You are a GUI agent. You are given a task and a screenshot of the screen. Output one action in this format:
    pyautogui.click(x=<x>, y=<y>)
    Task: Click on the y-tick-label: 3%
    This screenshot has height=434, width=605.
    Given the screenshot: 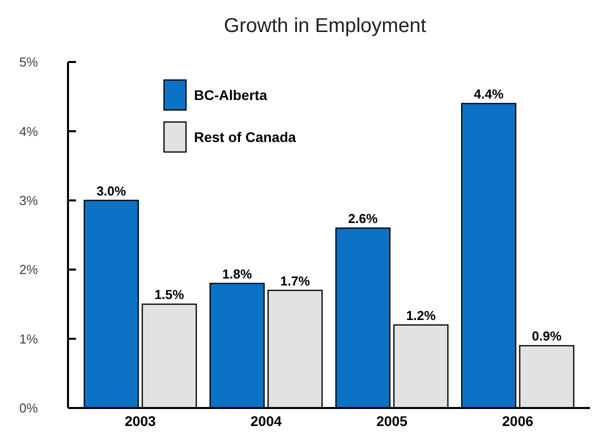 What is the action you would take?
    pyautogui.click(x=28, y=200)
    